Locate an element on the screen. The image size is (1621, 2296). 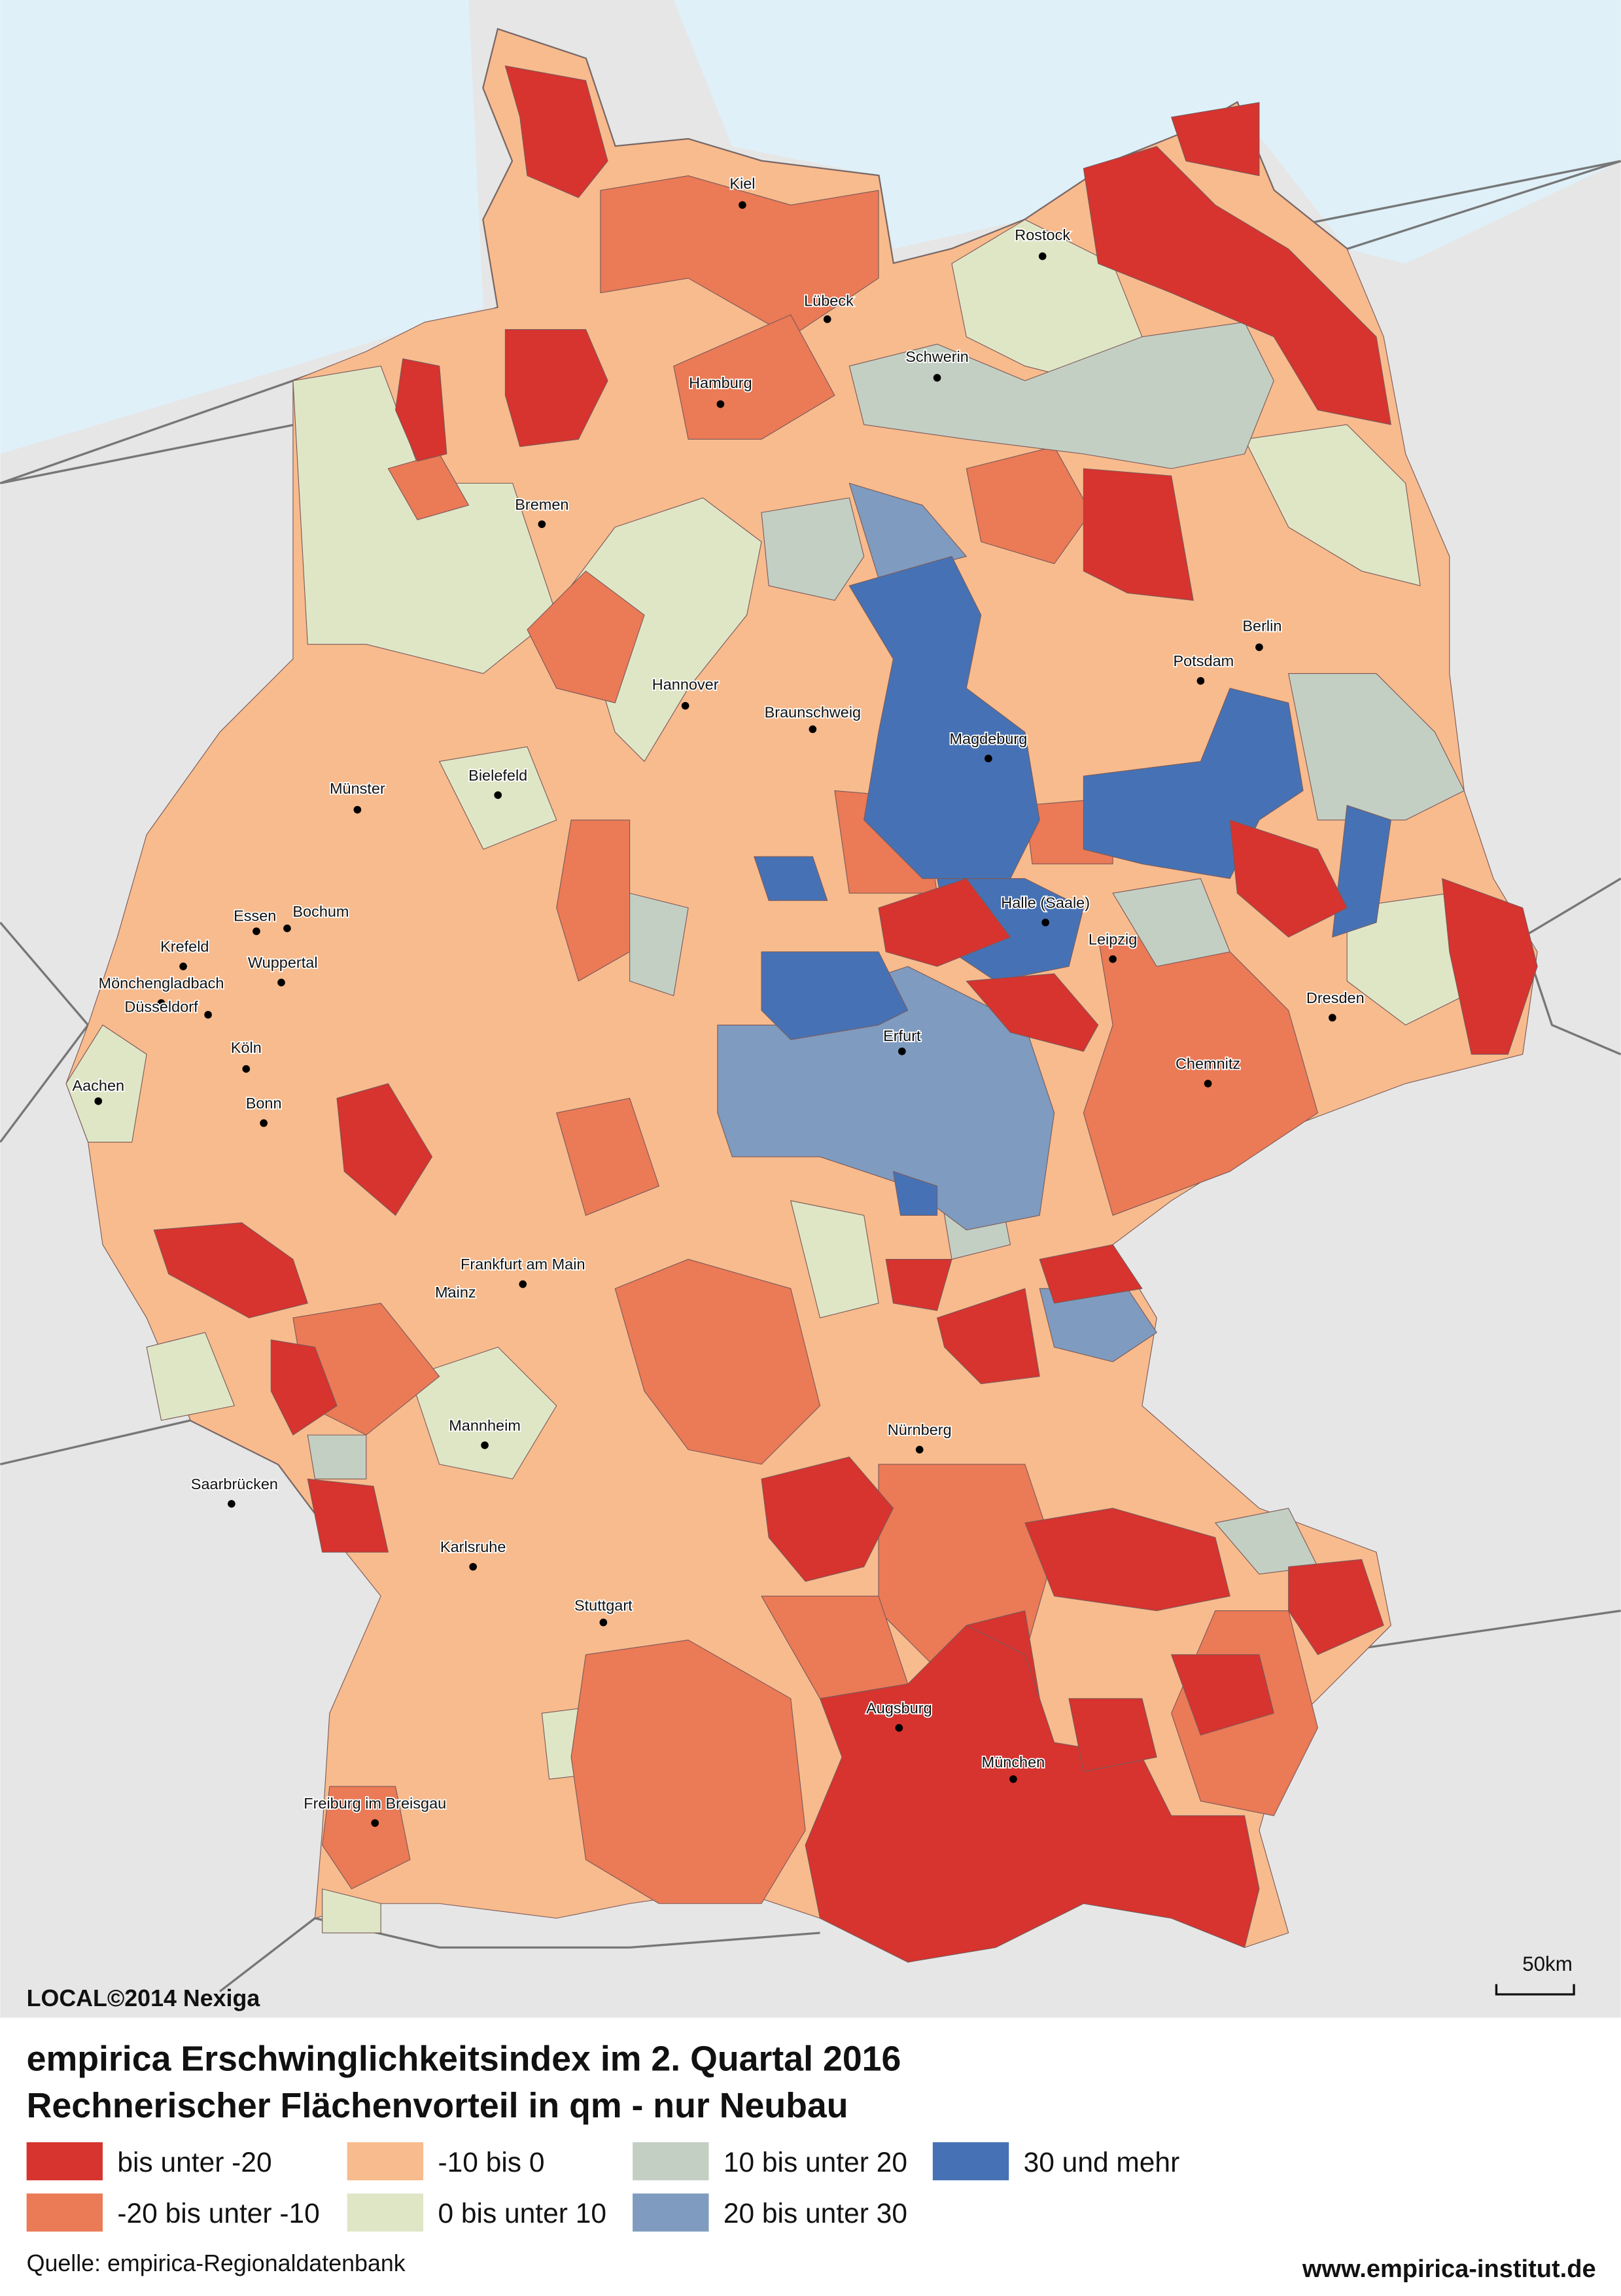
city-label: Bonn is located at coordinates (264, 1103).